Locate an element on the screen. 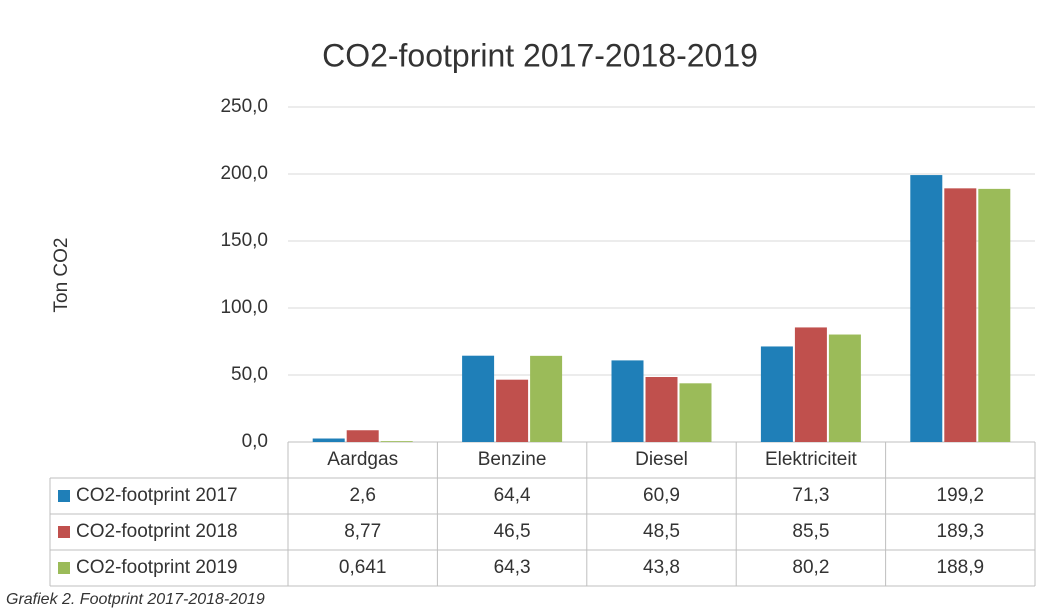 The width and height of the screenshot is (1056, 608). y-tick-label: 50,0 is located at coordinates (249, 374).